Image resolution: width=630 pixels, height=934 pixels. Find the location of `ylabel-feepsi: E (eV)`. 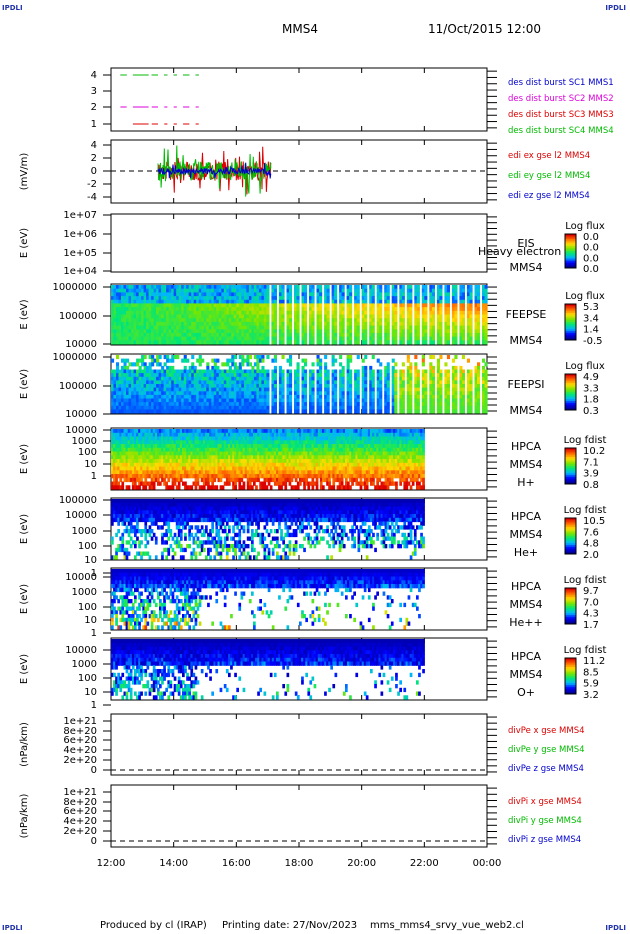

ylabel-feepsi: E (eV) is located at coordinates (24, 384).